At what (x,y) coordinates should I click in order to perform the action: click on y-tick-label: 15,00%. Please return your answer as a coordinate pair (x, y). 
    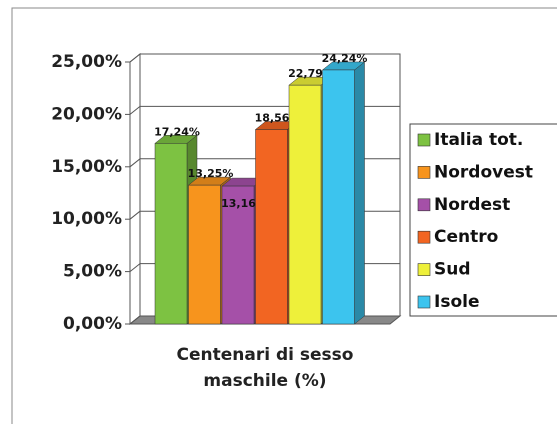
    Looking at the image, I should click on (86, 167).